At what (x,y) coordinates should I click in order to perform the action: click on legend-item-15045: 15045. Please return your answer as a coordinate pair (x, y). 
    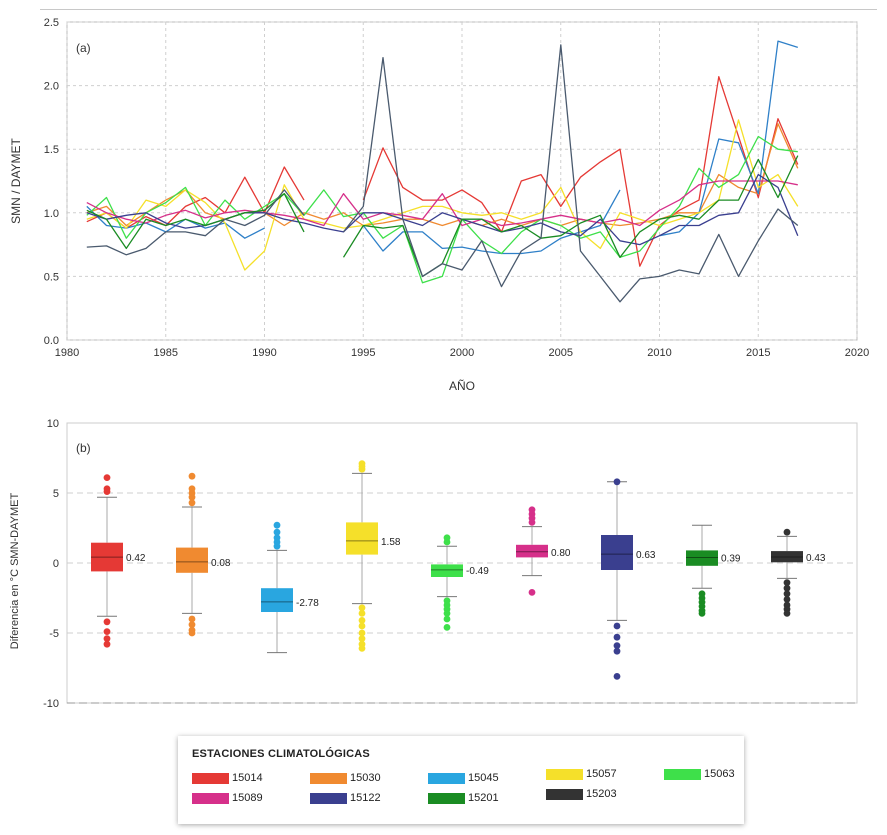
    Looking at the image, I should click on (463, 778).